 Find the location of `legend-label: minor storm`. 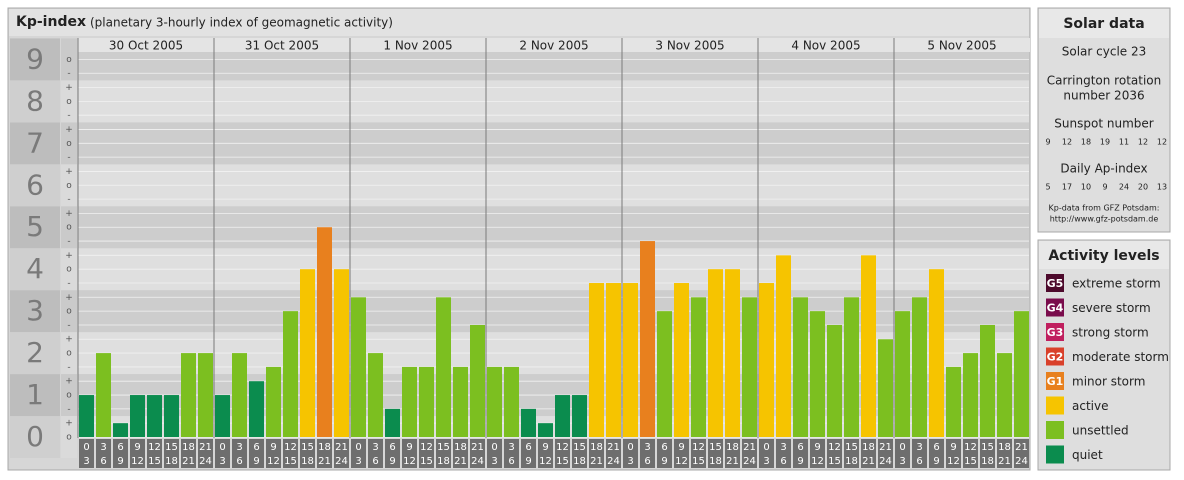

legend-label: minor storm is located at coordinates (1108, 382).